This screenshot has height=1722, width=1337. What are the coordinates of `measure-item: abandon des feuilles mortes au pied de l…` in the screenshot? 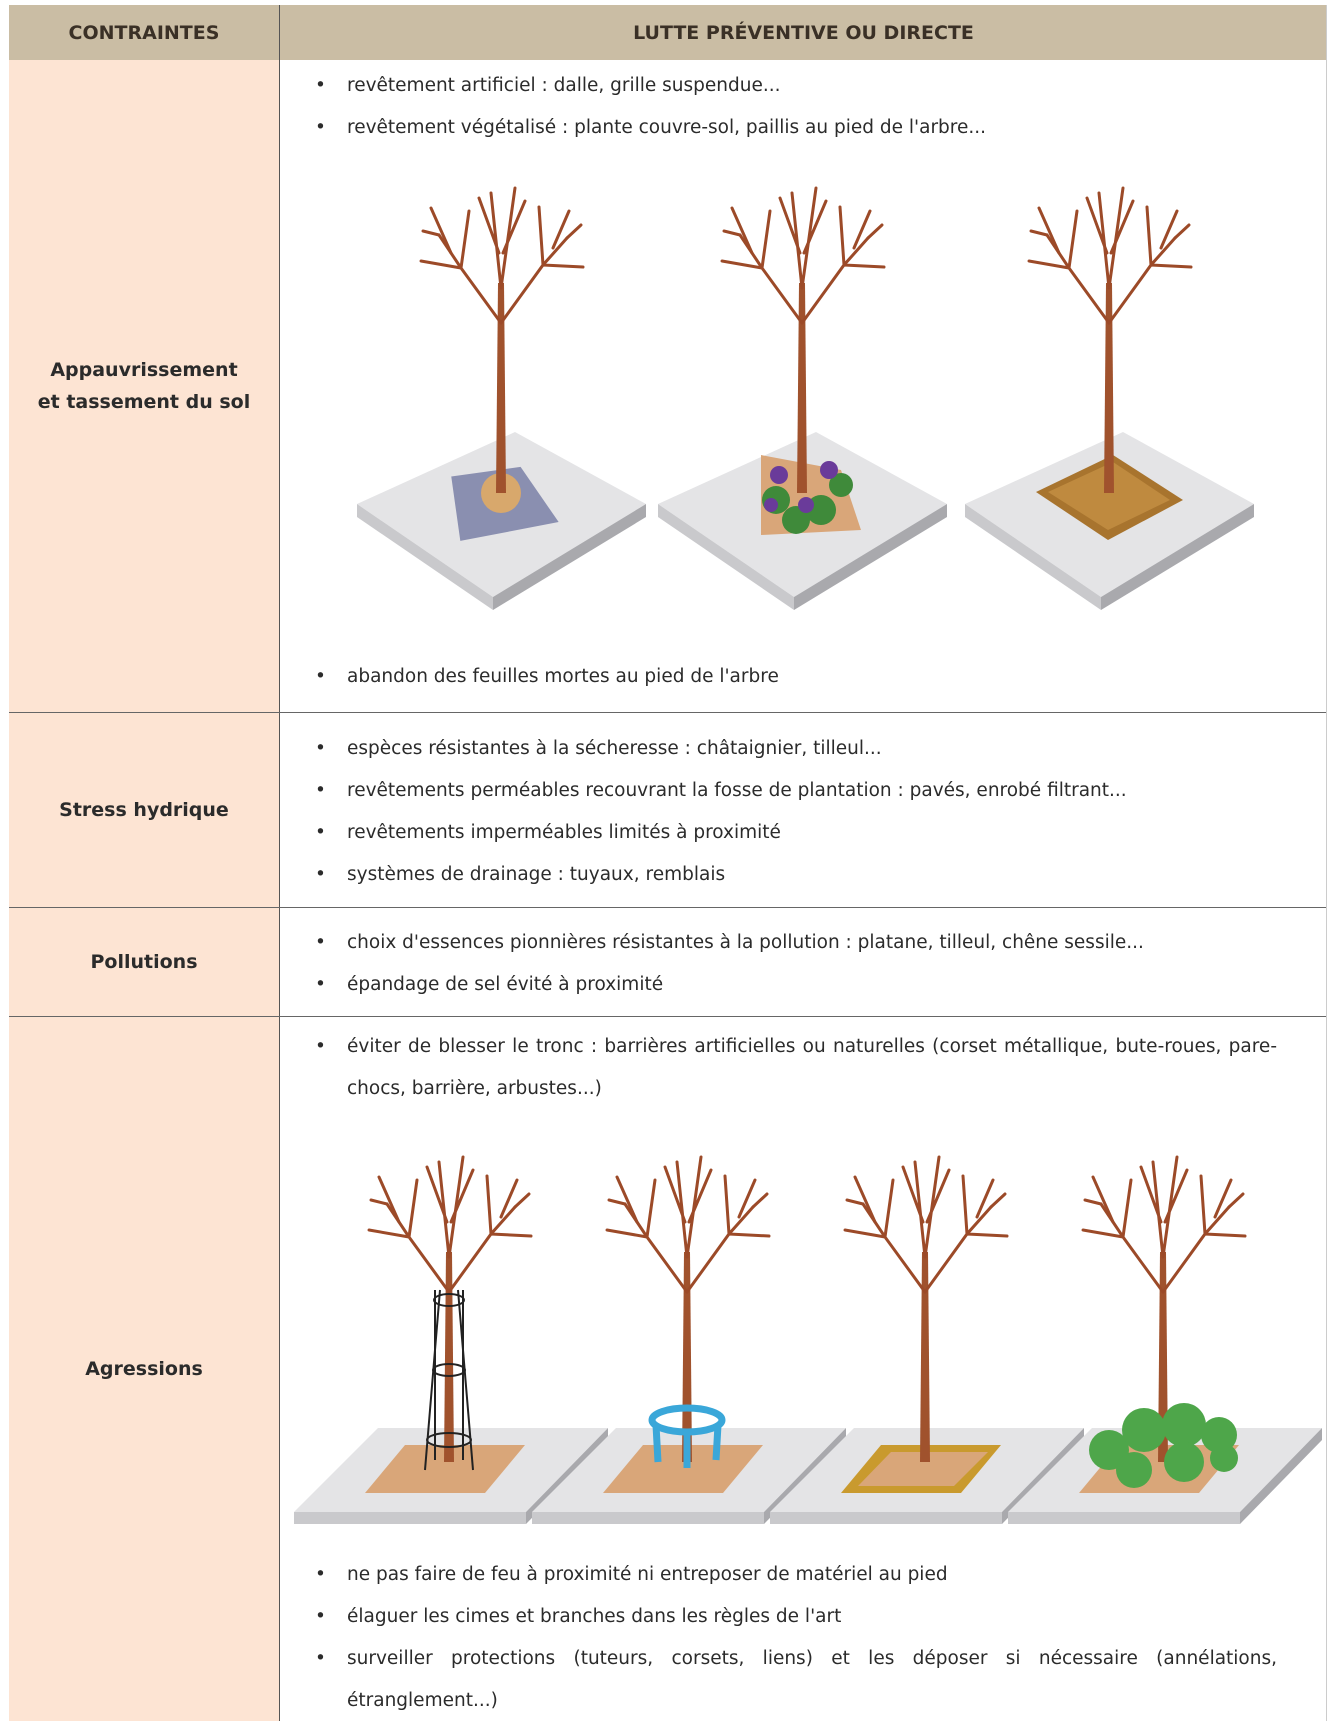 It's located at (796, 677).